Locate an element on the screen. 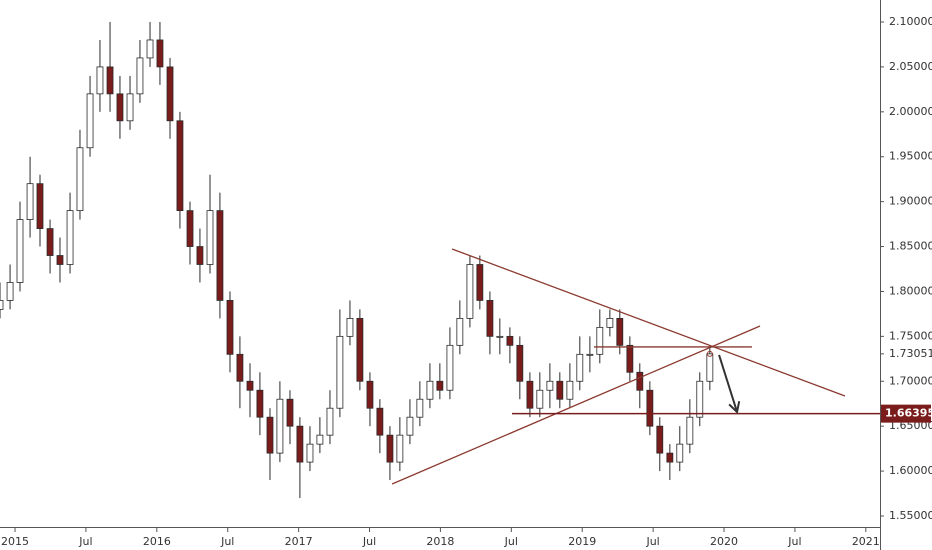 The width and height of the screenshot is (932, 550). last-price-label: 1.73051 is located at coordinates (910, 353).